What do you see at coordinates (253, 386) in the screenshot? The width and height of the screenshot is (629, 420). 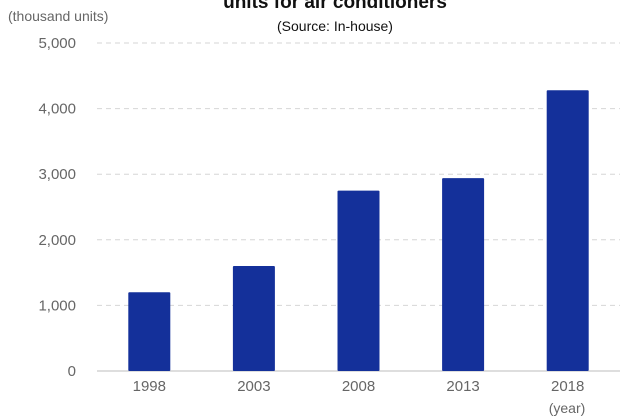 I see `x-tick-label: 2003` at bounding box center [253, 386].